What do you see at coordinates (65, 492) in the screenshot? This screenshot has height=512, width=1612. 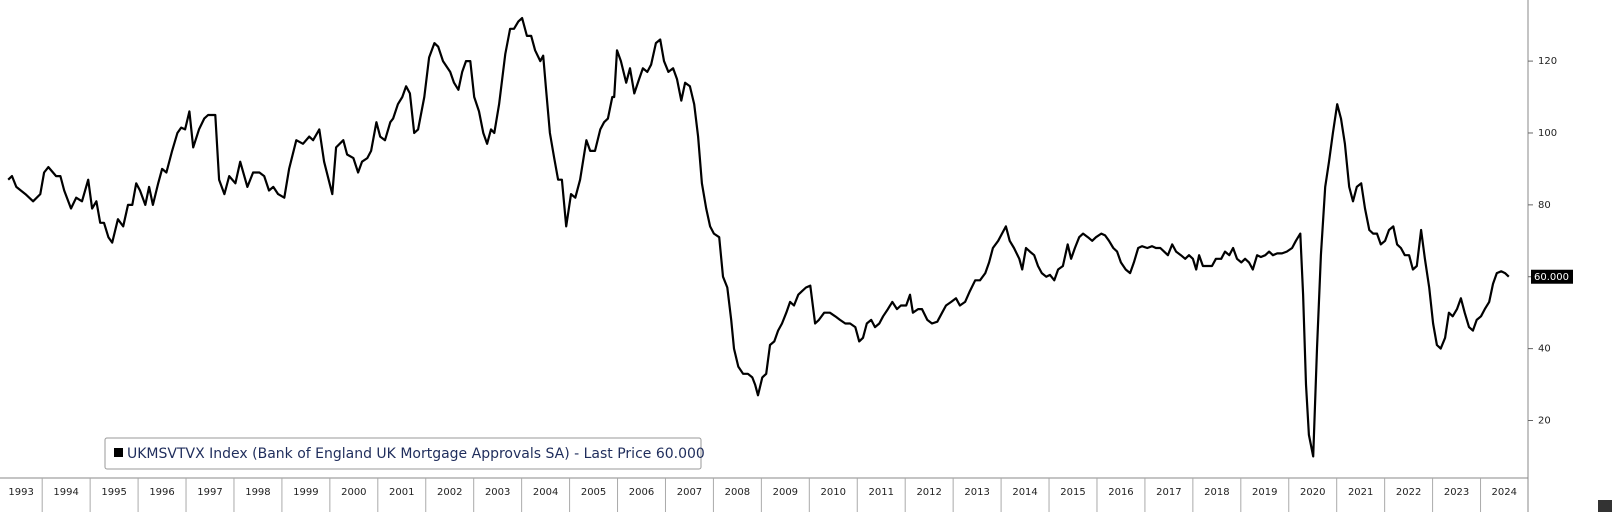 I see `x-tick-label: 1994` at bounding box center [65, 492].